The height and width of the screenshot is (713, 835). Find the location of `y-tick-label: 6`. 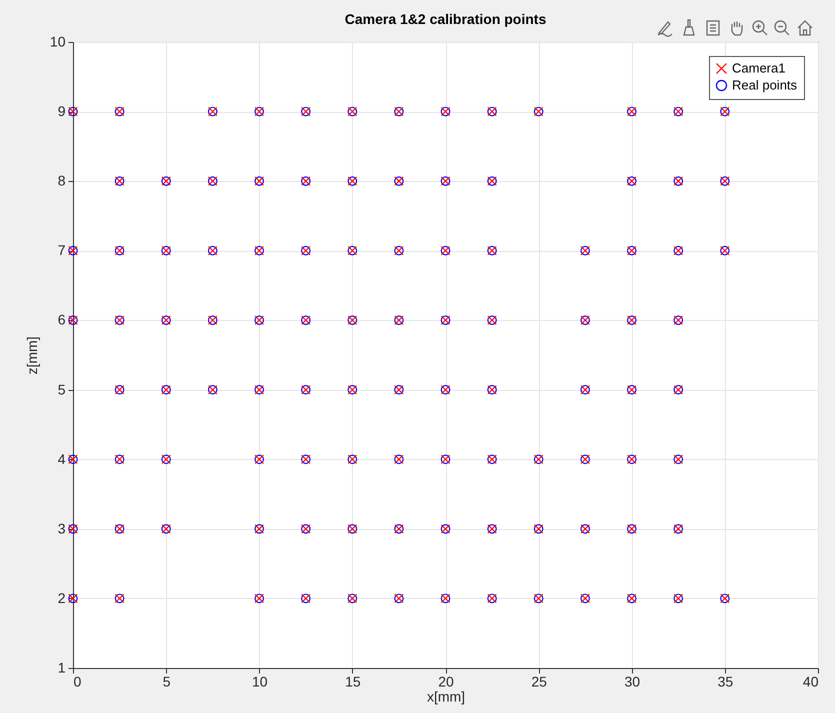

y-tick-label: 6 is located at coordinates (62, 320).